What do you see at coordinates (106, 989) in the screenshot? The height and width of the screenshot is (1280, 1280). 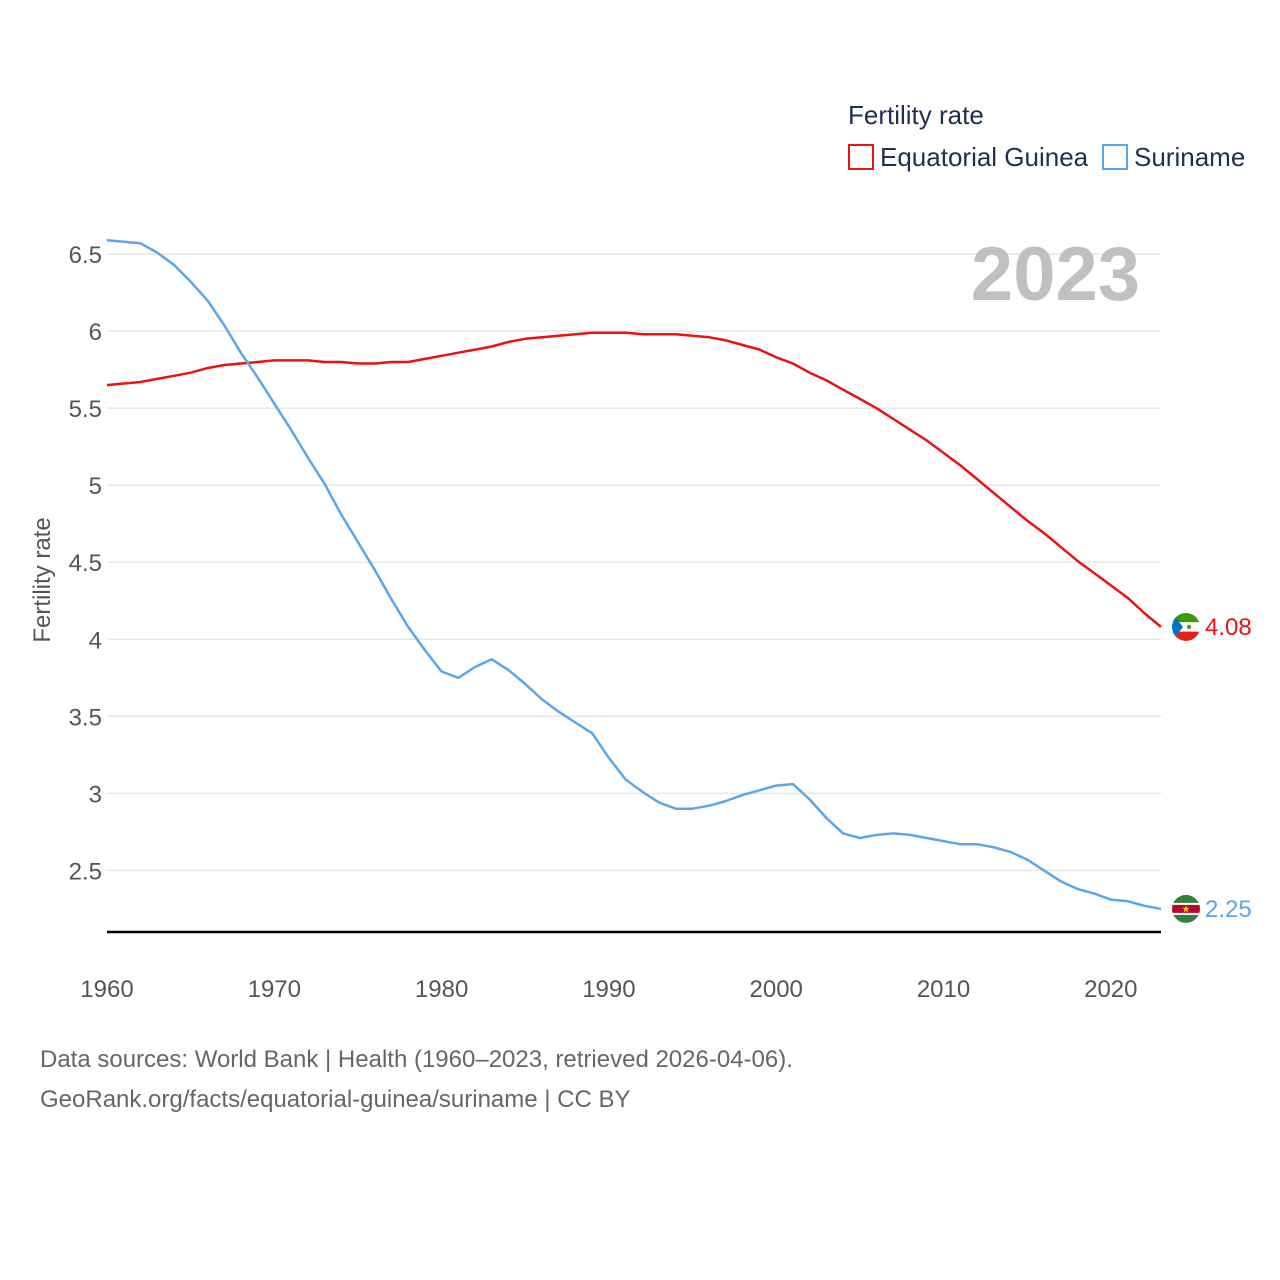 I see `x-tick-label: 1960` at bounding box center [106, 989].